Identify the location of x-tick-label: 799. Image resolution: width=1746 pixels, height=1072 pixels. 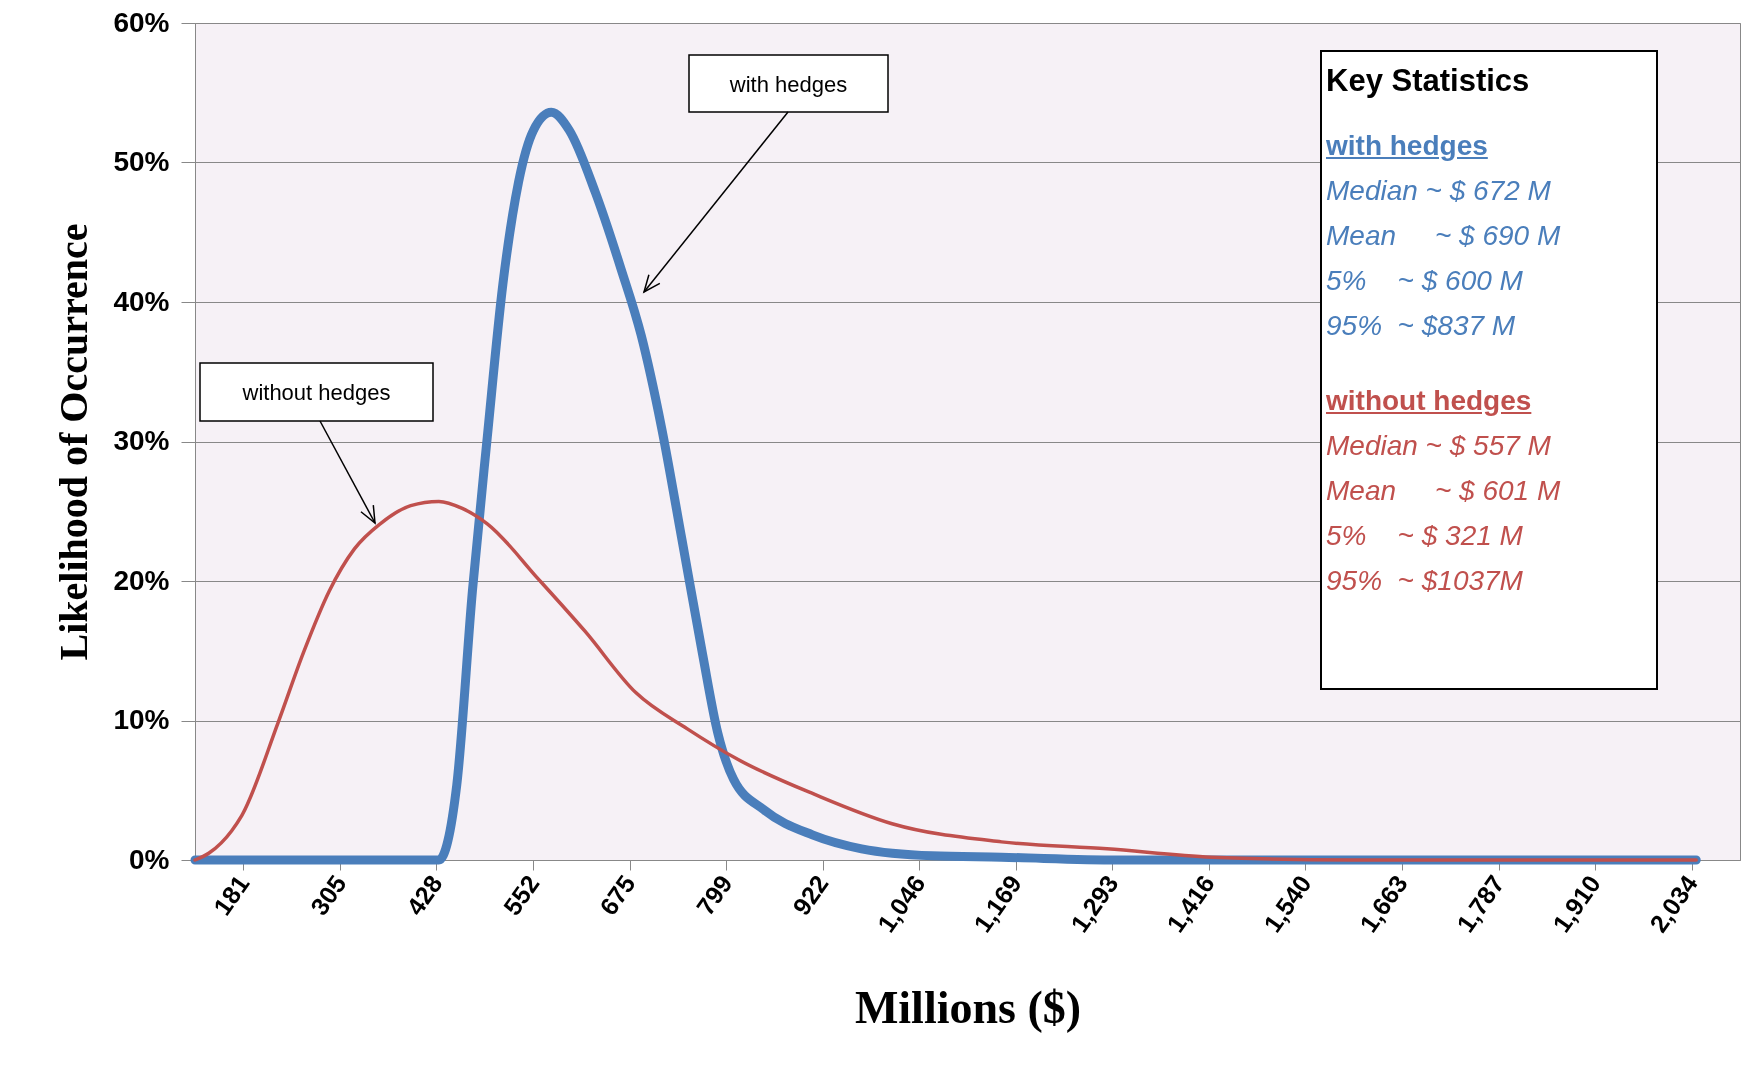
(714, 895).